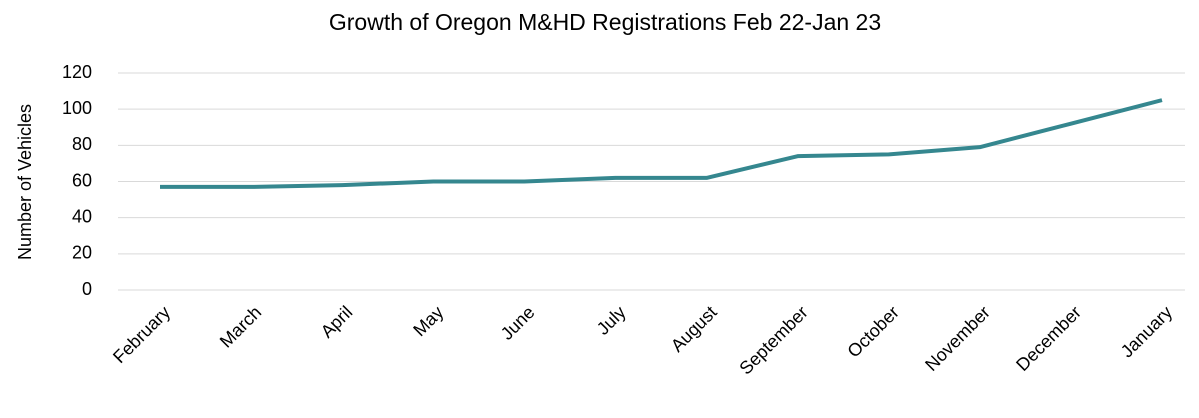 The width and height of the screenshot is (1199, 418). I want to click on y-axis-label: Number of Vehicles, so click(25, 182).